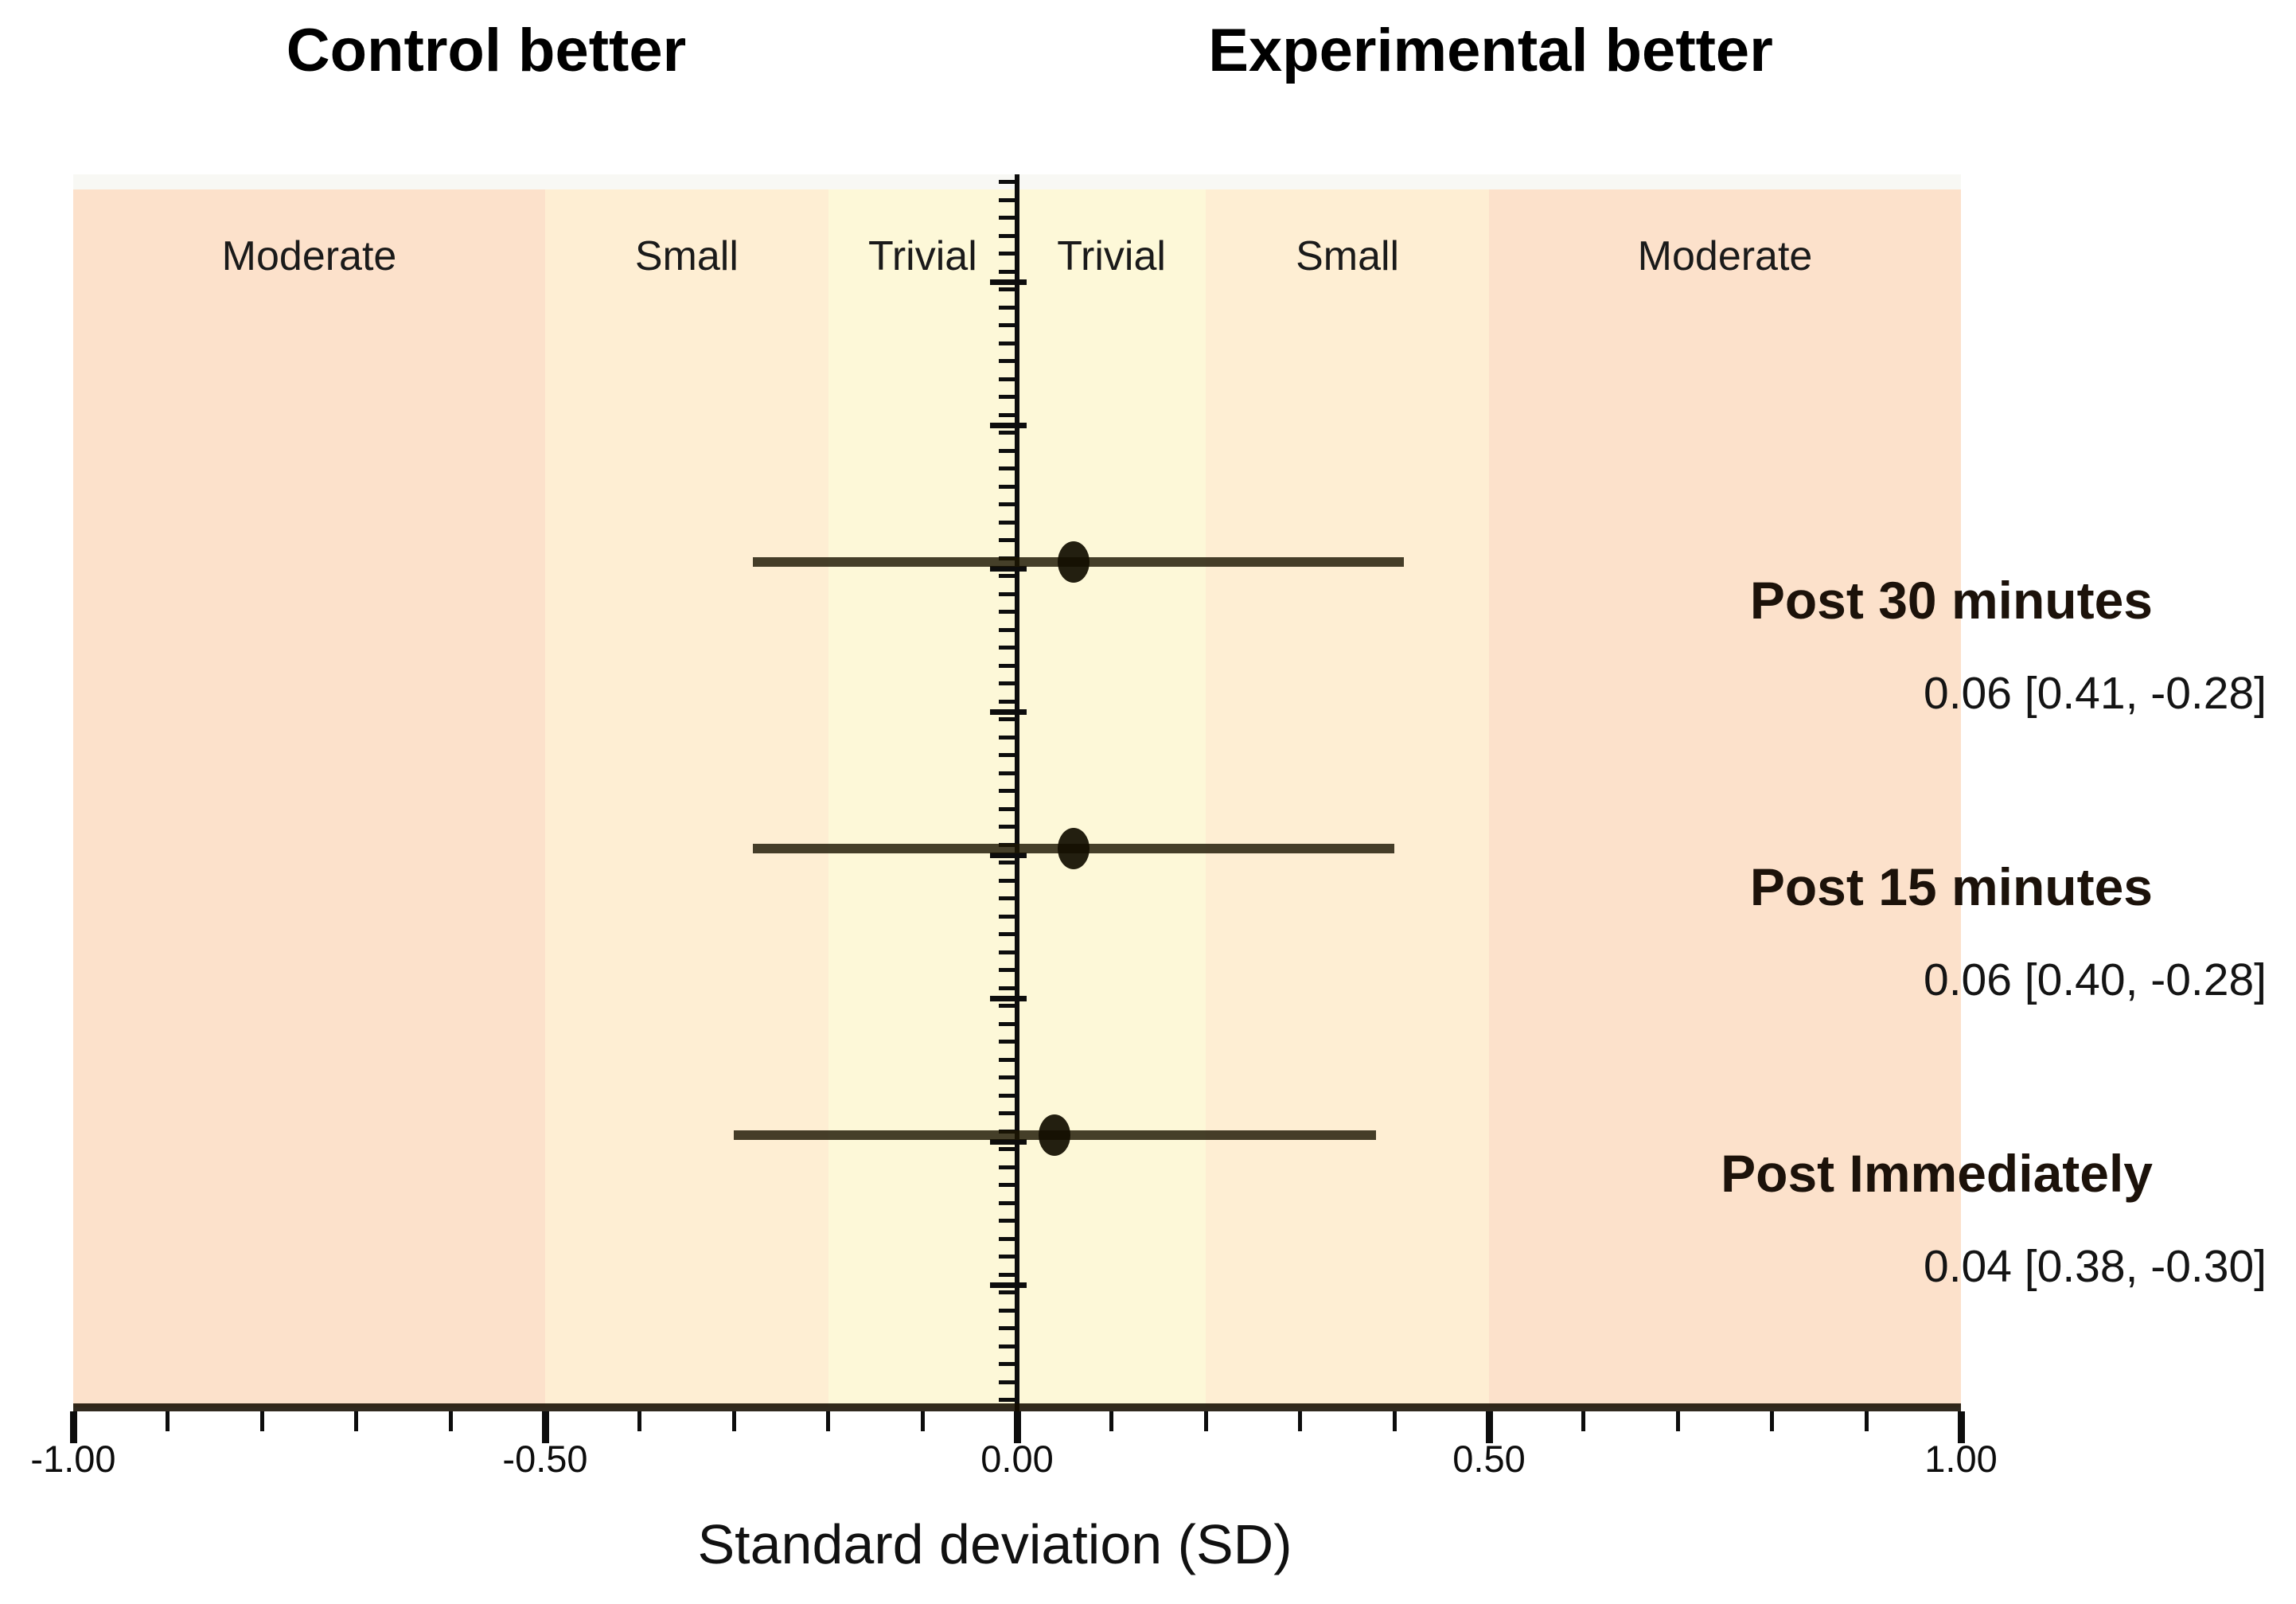  Describe the element at coordinates (922, 256) in the screenshot. I see `zone-label-trivial-control: Trivial` at that location.